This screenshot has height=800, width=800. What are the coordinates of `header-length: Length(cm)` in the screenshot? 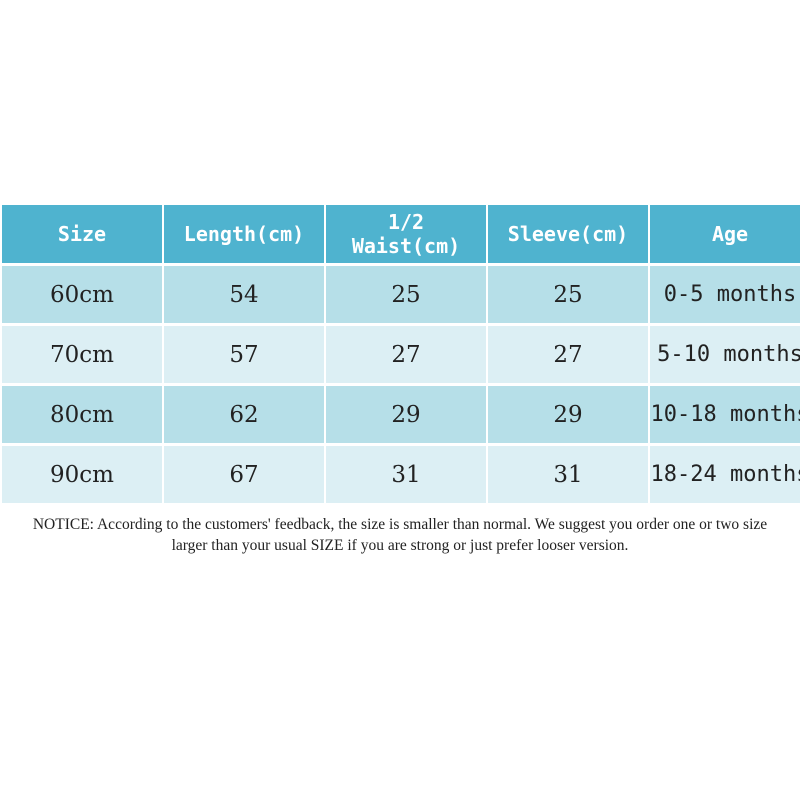 It's located at (244, 235).